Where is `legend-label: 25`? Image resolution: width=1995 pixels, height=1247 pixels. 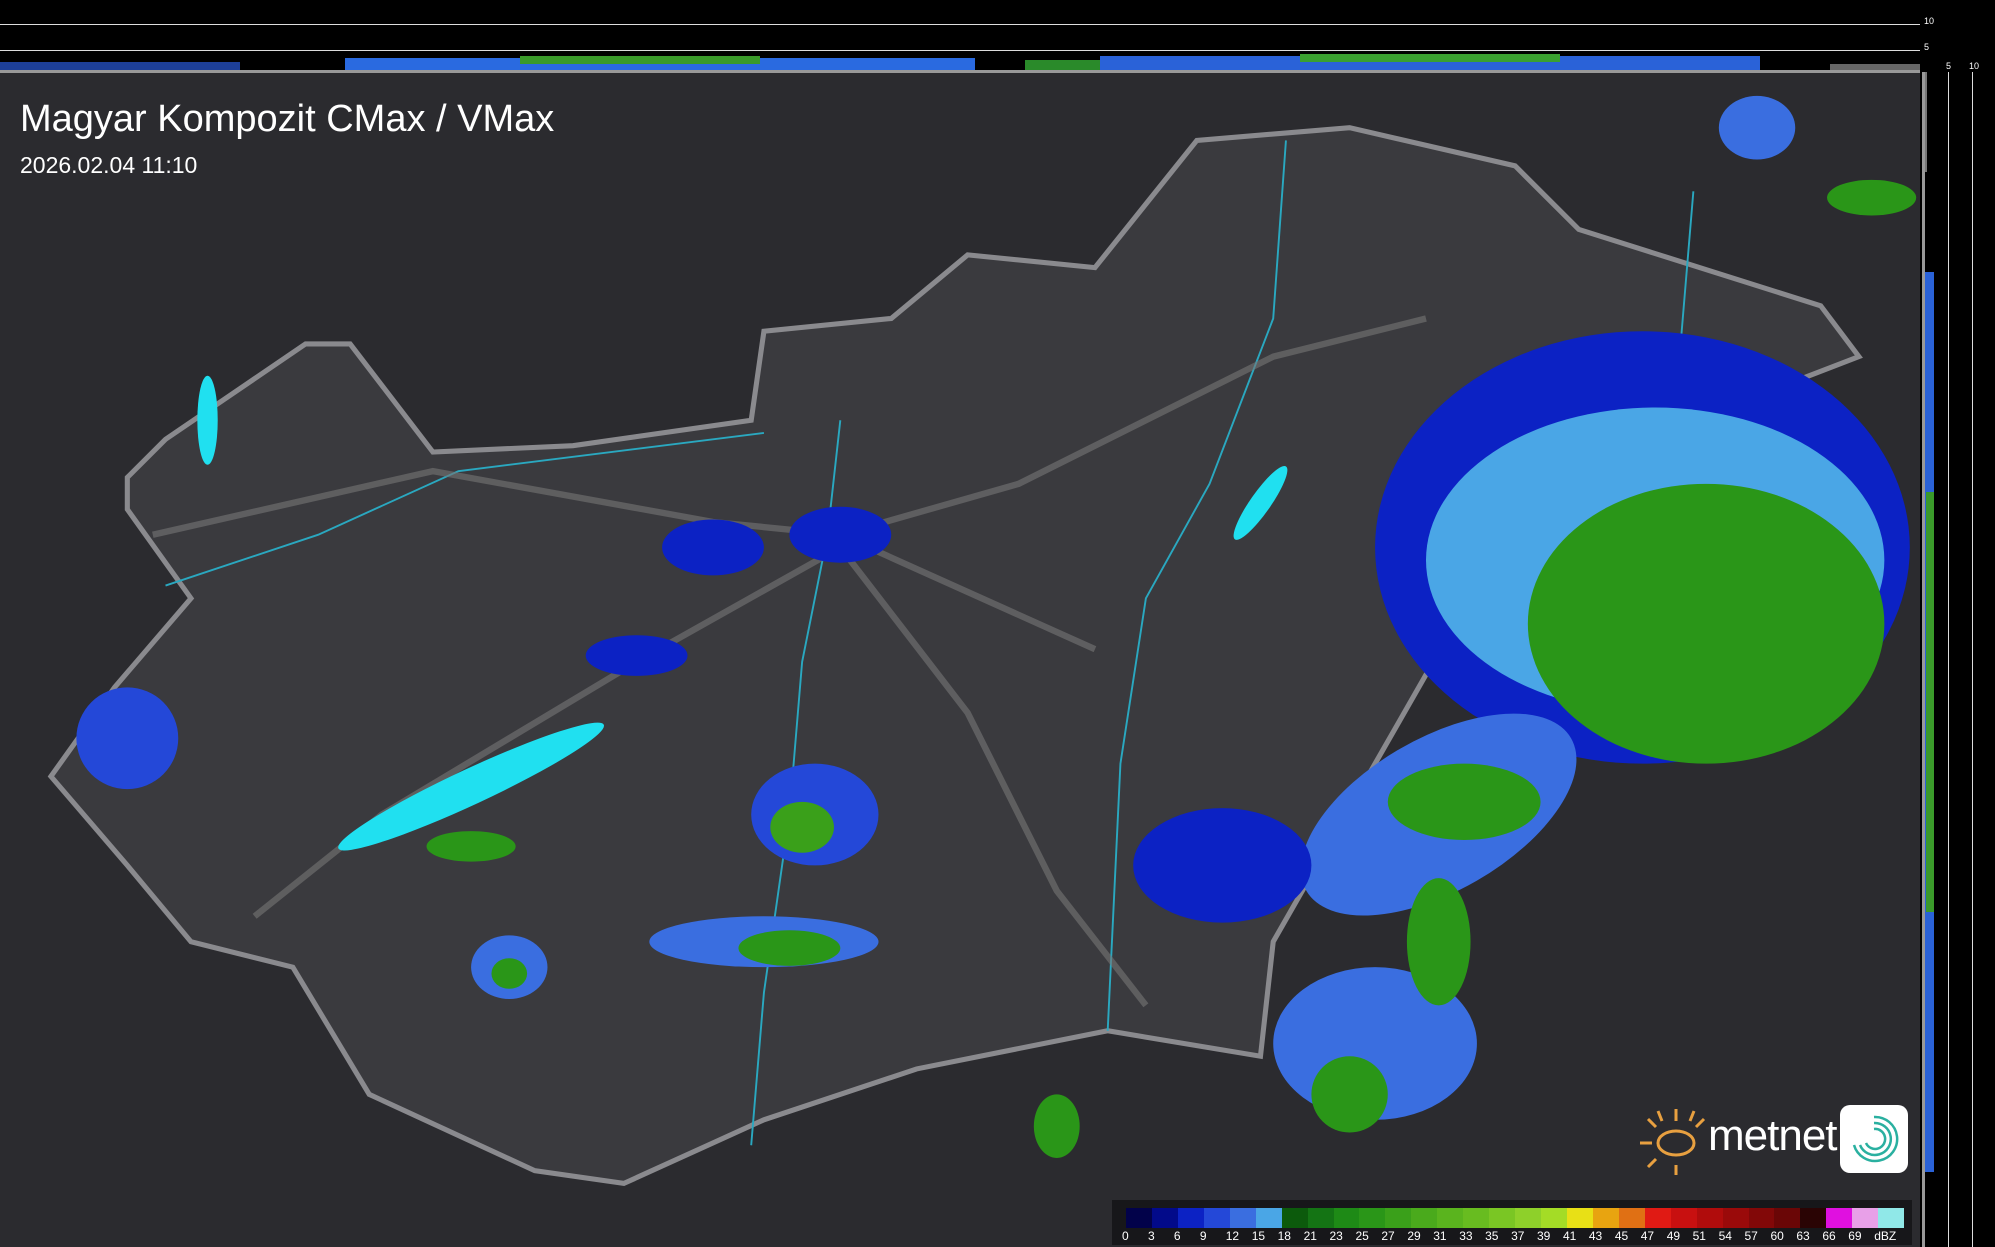
legend-label: 25 is located at coordinates (1362, 1236).